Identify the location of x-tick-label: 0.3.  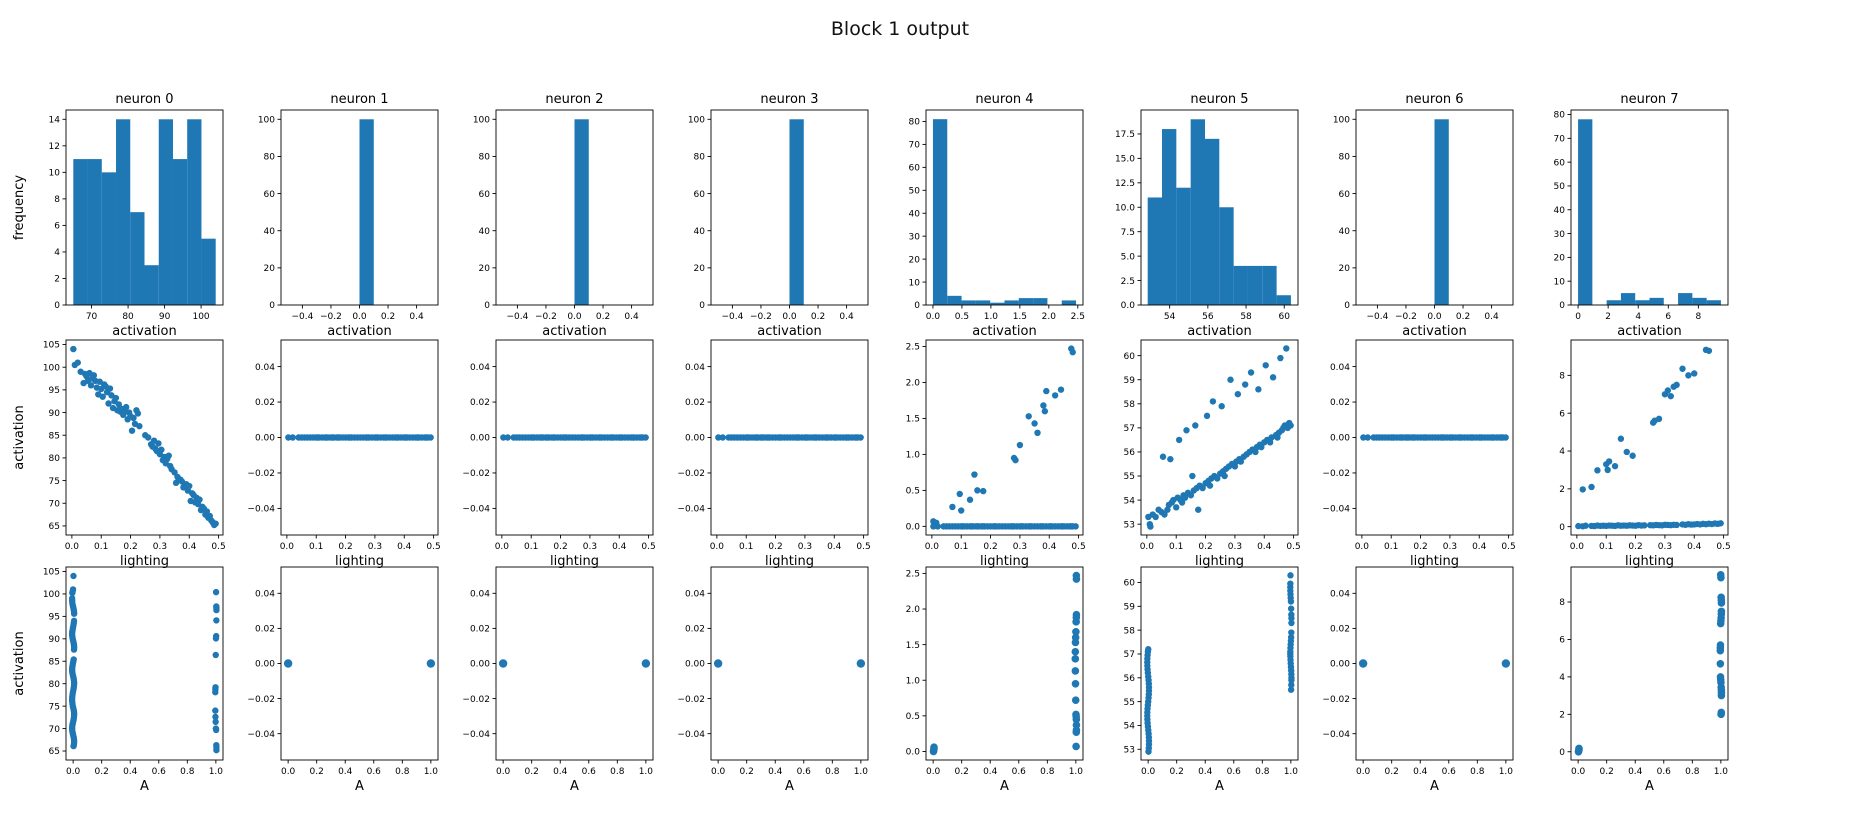
(1235, 547).